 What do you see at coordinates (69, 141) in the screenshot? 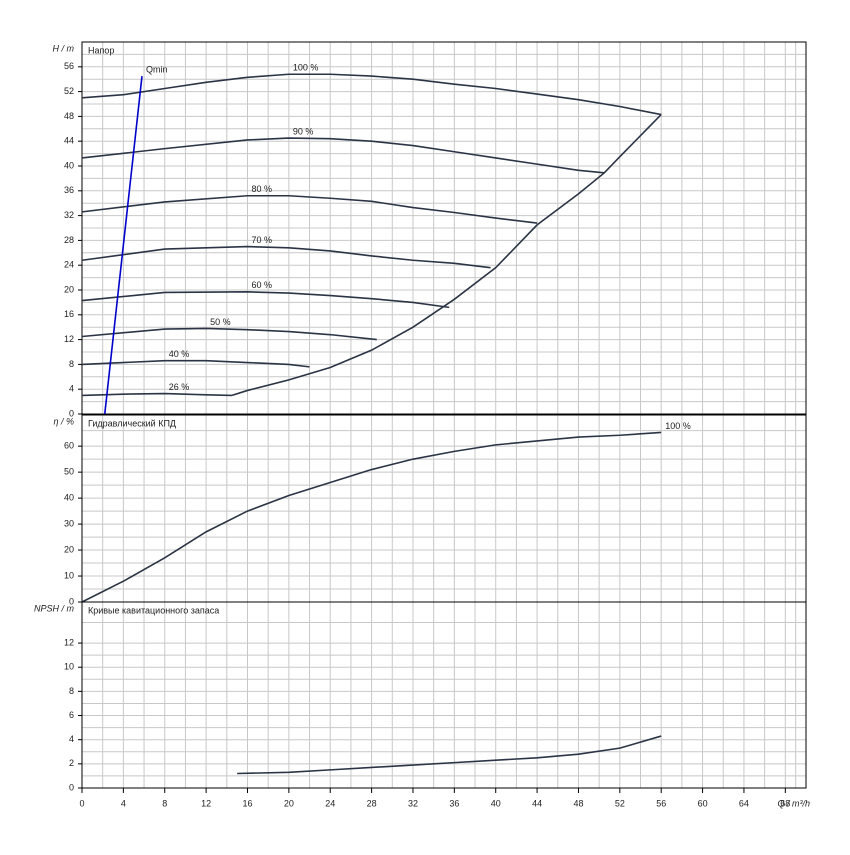
I see `y-tick-label: 44` at bounding box center [69, 141].